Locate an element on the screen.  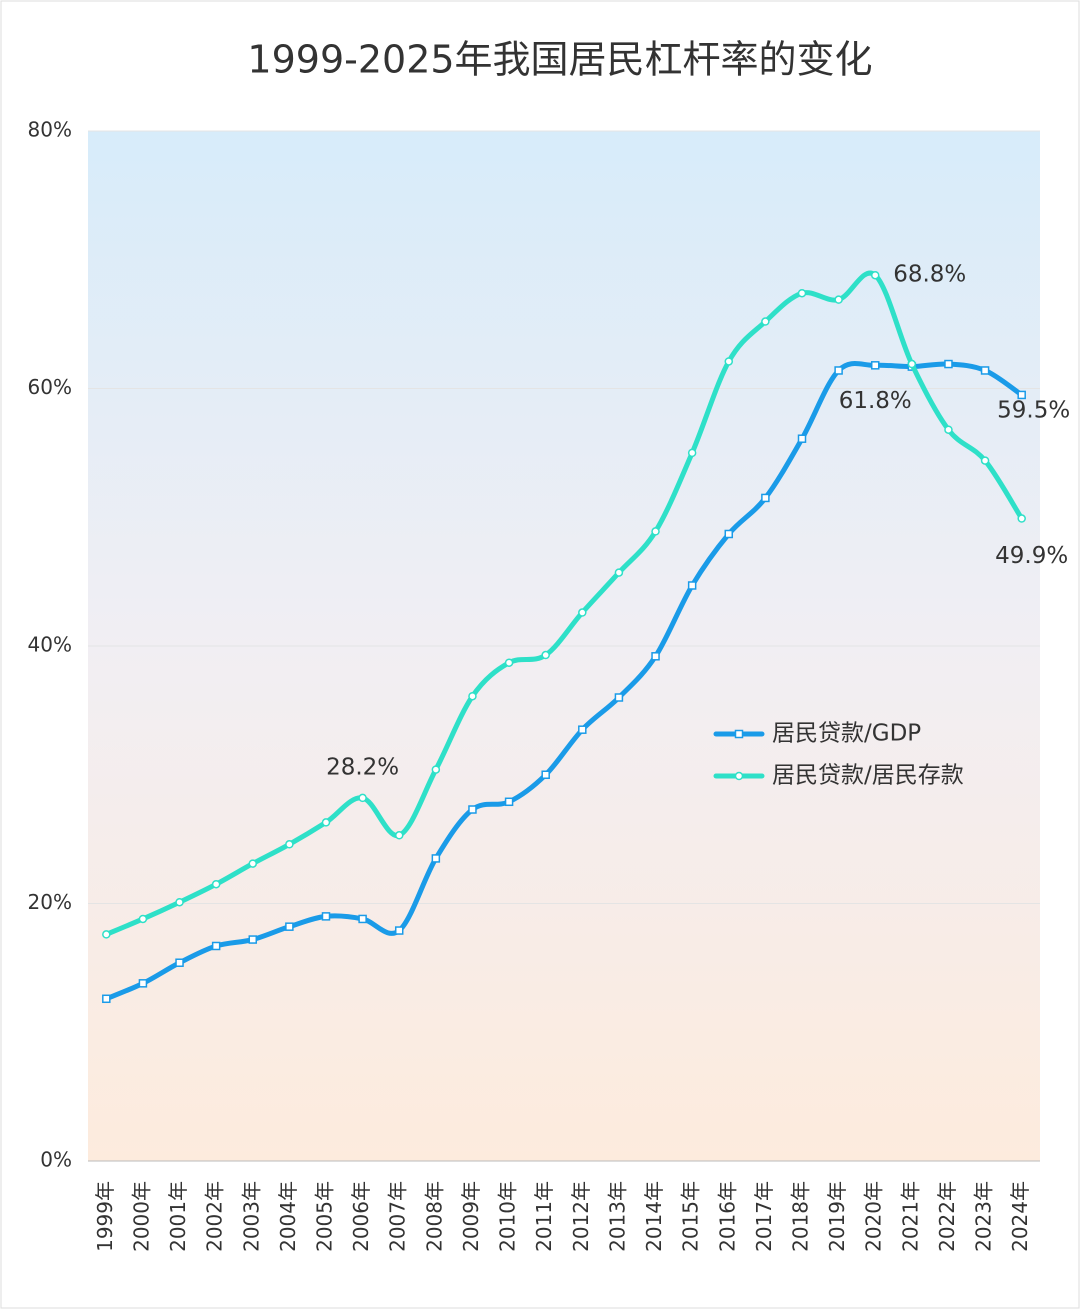
x-tick-label: 2024年 is located at coordinates (1020, 1216).